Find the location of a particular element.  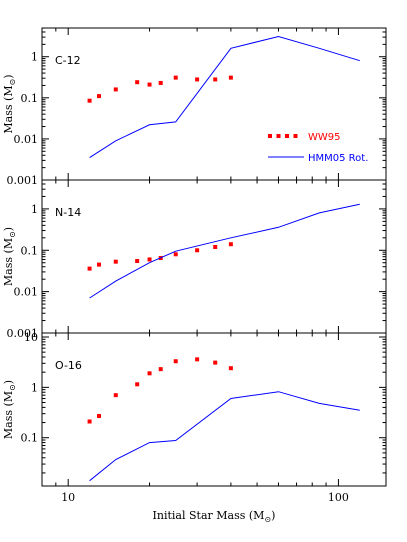

legend: WW95 HMM05 Rot. is located at coordinates (318, 148).